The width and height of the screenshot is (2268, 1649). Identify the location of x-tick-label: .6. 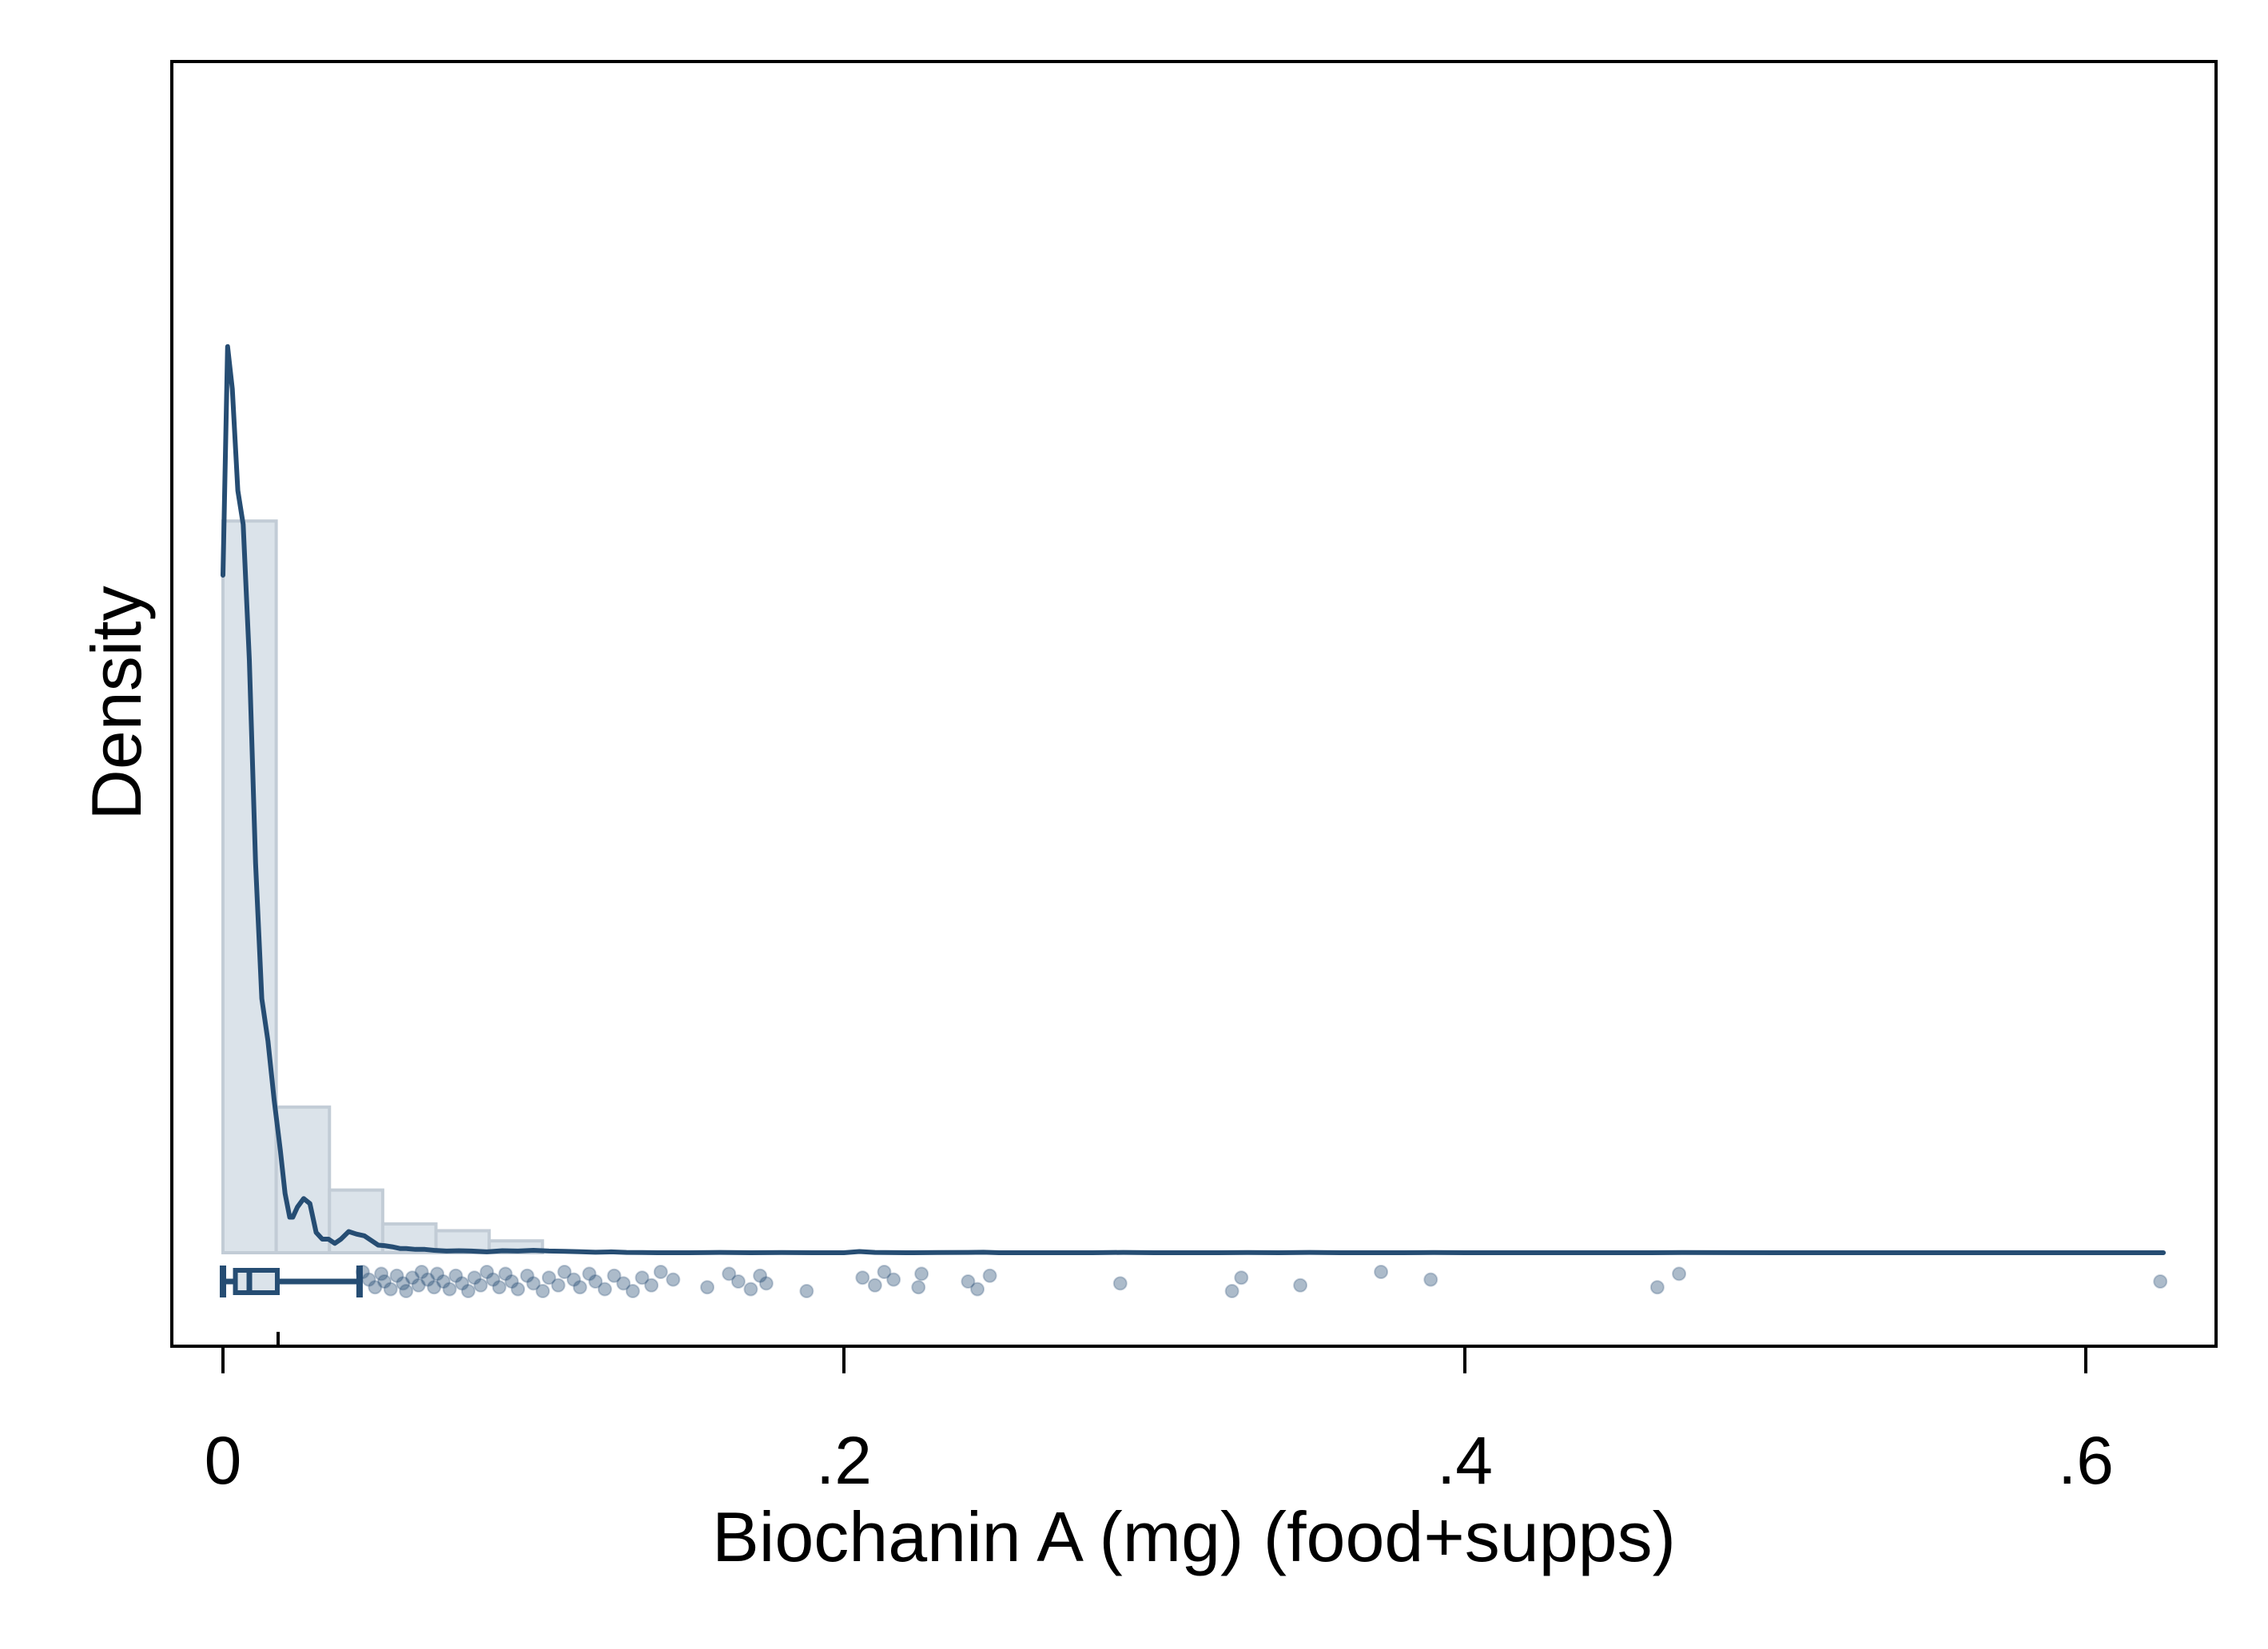
(2086, 1460).